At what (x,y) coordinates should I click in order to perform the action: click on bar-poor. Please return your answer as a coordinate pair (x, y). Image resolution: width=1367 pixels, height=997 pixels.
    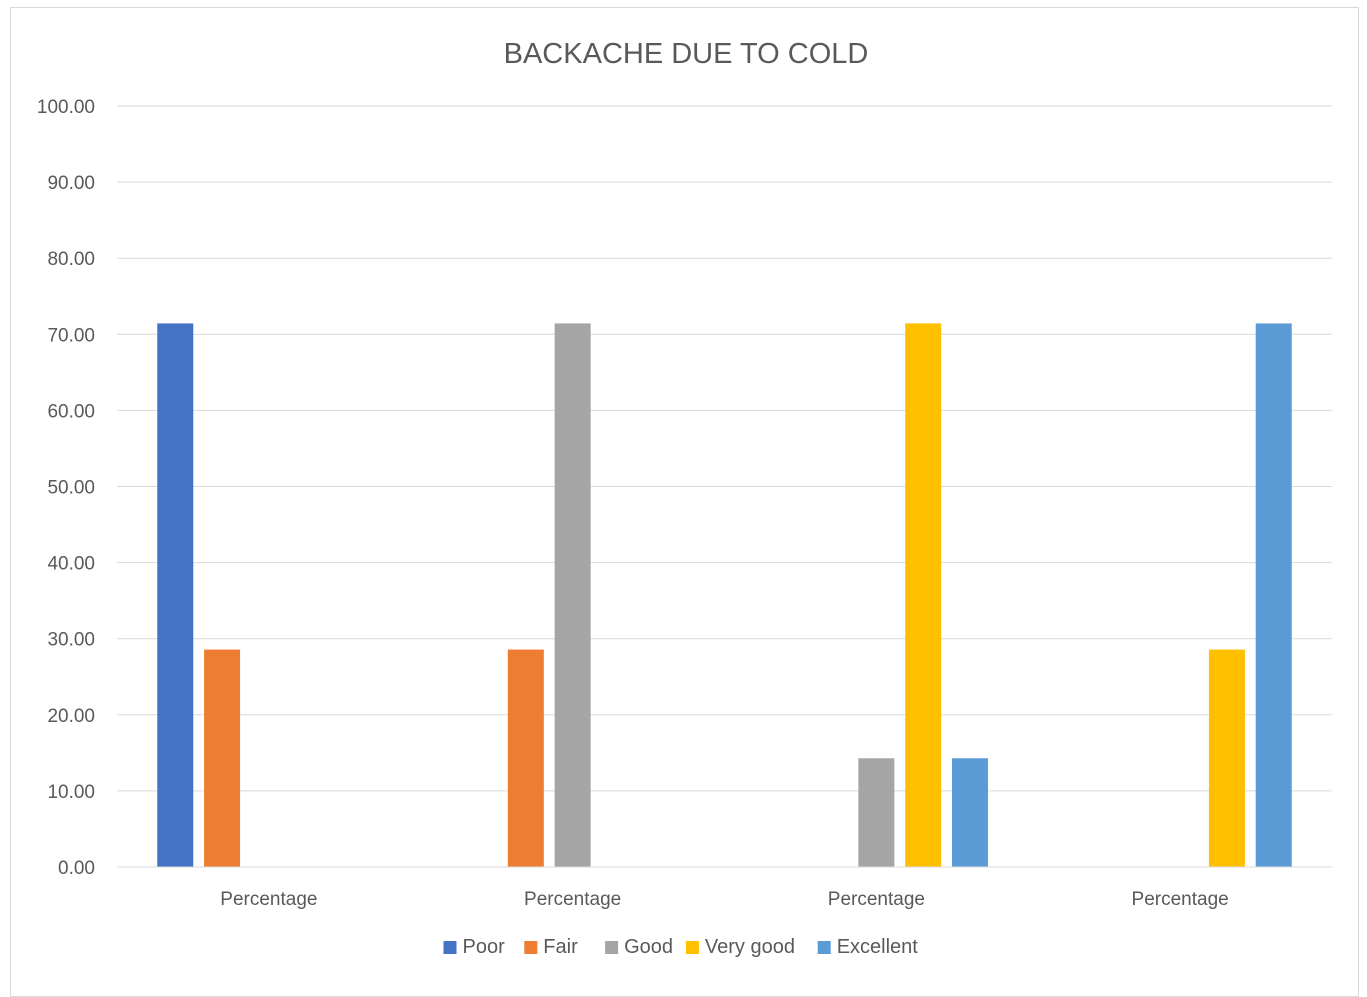
    Looking at the image, I should click on (175, 595).